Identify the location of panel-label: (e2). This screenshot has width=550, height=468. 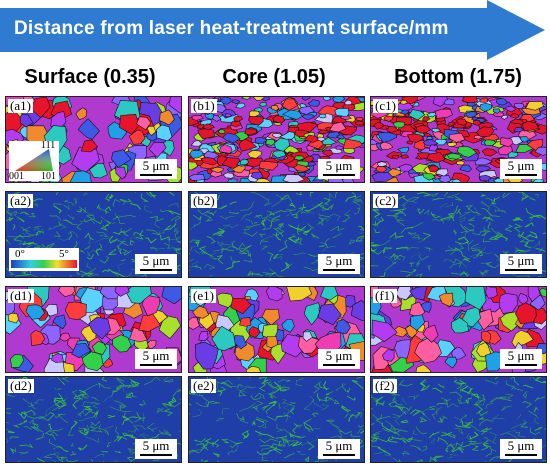
(203, 385).